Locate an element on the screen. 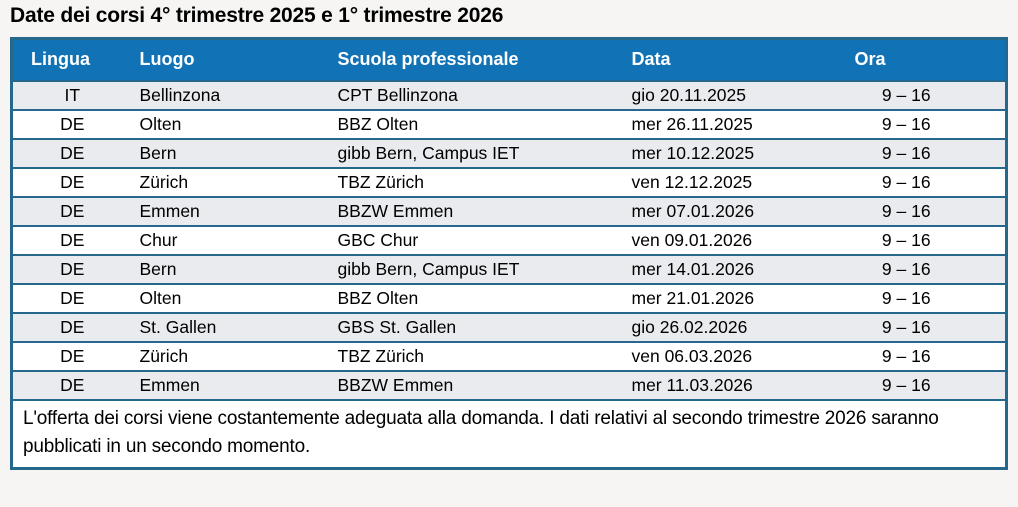 The image size is (1018, 507). table-row: DE Zürich TBZ Zürich ven 06.03.2026 9 – 16 is located at coordinates (509, 355).